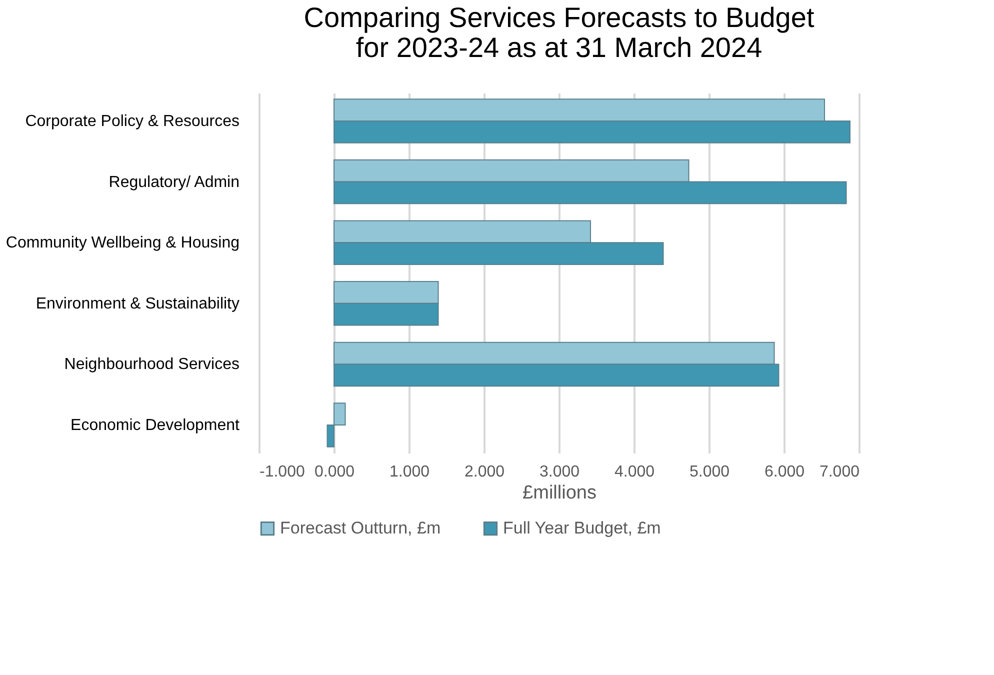 The width and height of the screenshot is (994, 675). What do you see at coordinates (123, 243) in the screenshot?
I see `y-tick-label: Community Wellbeing & Housing` at bounding box center [123, 243].